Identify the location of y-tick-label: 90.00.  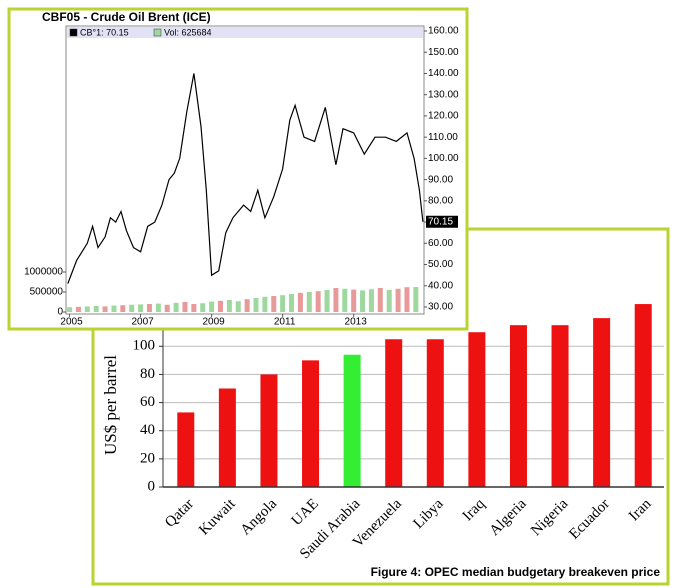
(440, 179).